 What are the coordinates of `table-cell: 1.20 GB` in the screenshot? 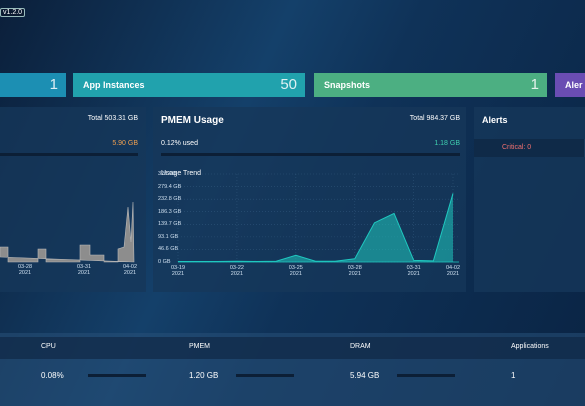 It's located at (204, 375).